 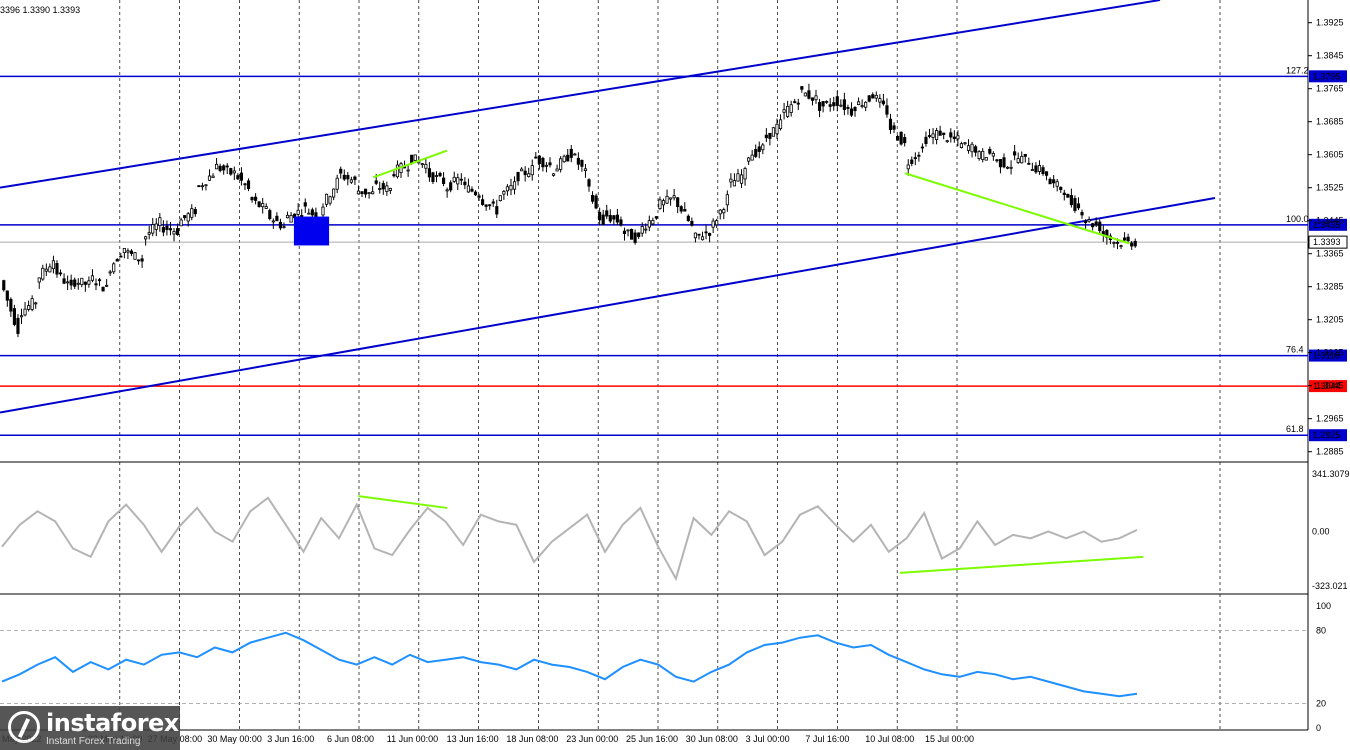 I want to click on level-price-text: 1.3044, so click(x=1327, y=386).